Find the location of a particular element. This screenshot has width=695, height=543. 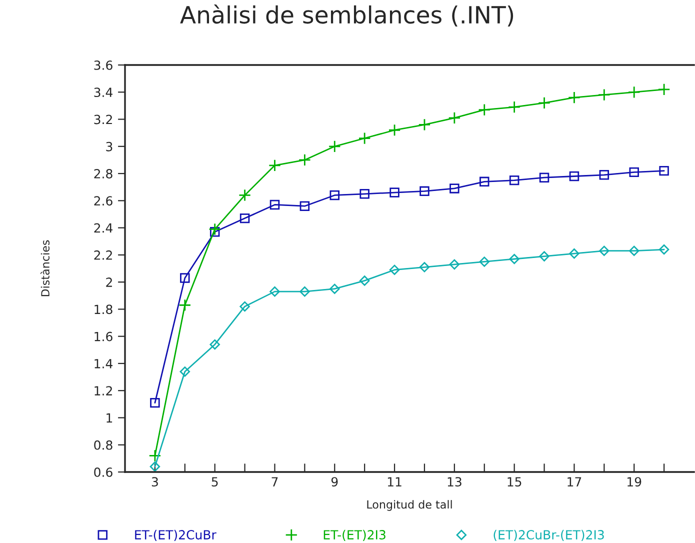

x-tick-label: 7 is located at coordinates (275, 481).